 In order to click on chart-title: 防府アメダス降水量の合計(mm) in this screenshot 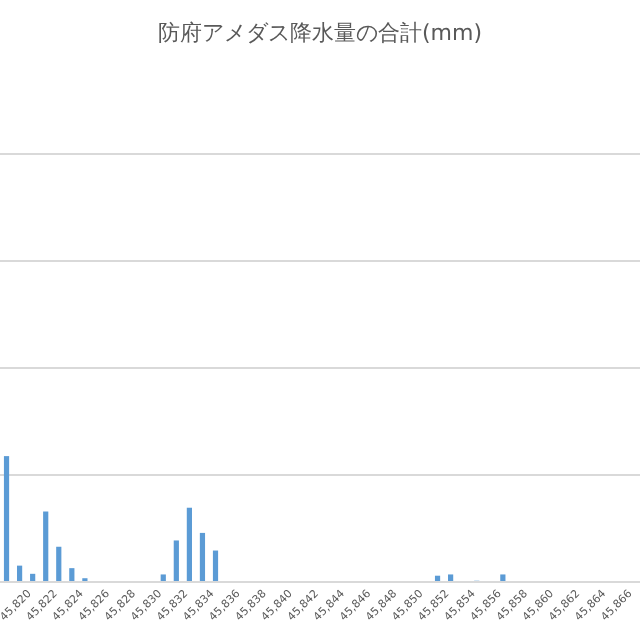, I will do `click(320, 33)`.